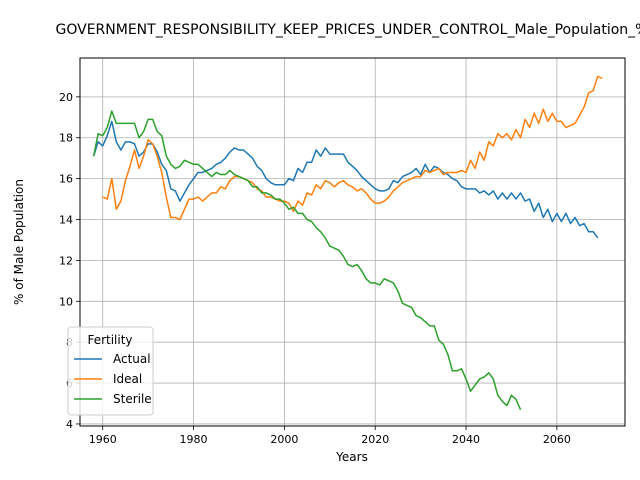 The height and width of the screenshot is (480, 640). Describe the element at coordinates (103, 439) in the screenshot. I see `x-tick-label: 1960` at that location.